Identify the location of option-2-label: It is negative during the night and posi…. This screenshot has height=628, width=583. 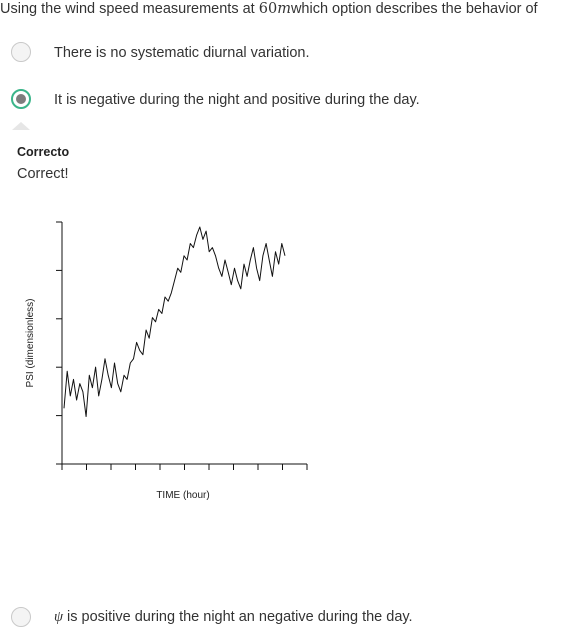
(237, 100).